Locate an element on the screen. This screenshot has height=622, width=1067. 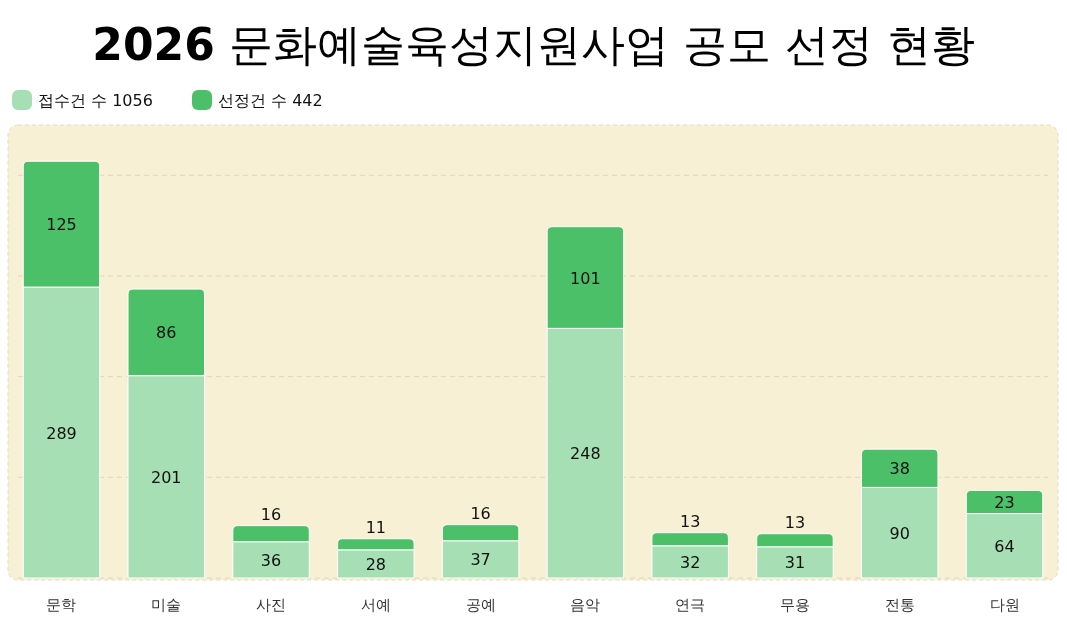
data-label: 201 is located at coordinates (166, 477).